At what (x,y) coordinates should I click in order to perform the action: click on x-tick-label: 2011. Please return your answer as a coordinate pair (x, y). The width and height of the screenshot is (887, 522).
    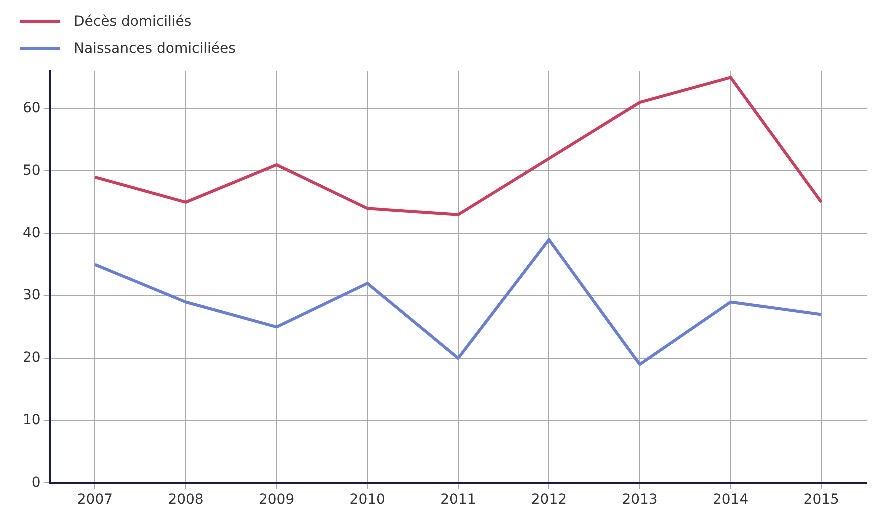
    Looking at the image, I should click on (458, 500).